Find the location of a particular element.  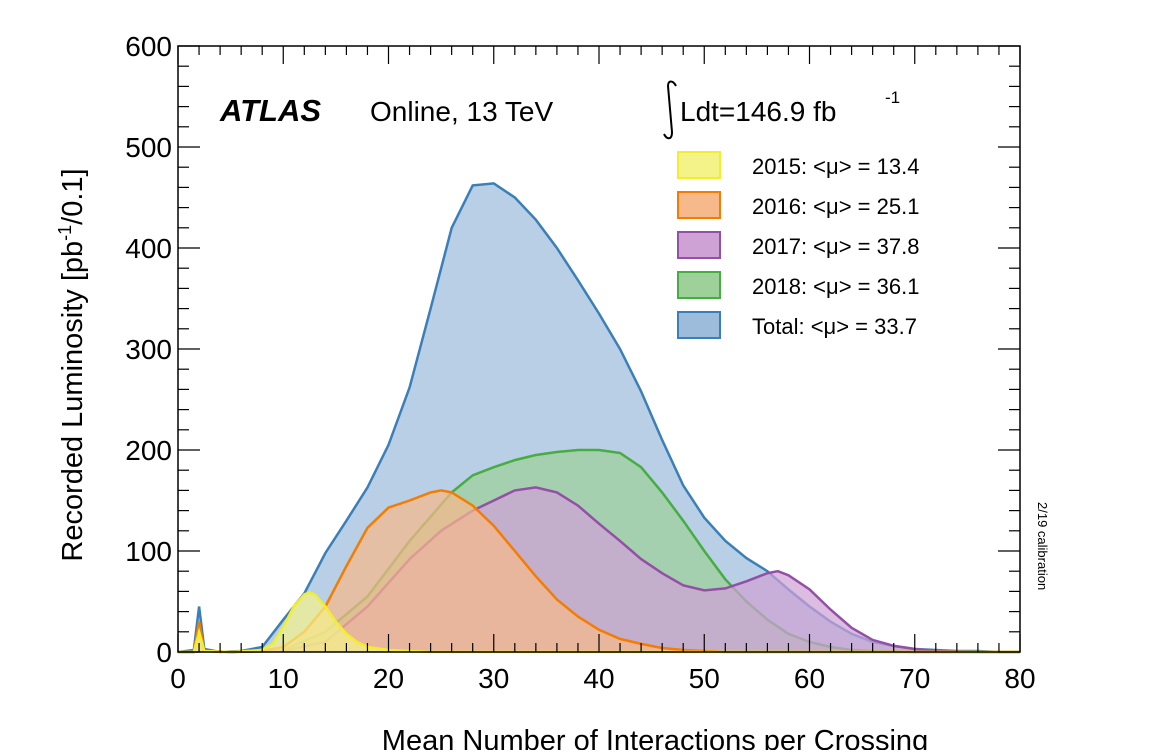

legend-label-2017: 2017: <μ> = 37.8 is located at coordinates (835, 246).